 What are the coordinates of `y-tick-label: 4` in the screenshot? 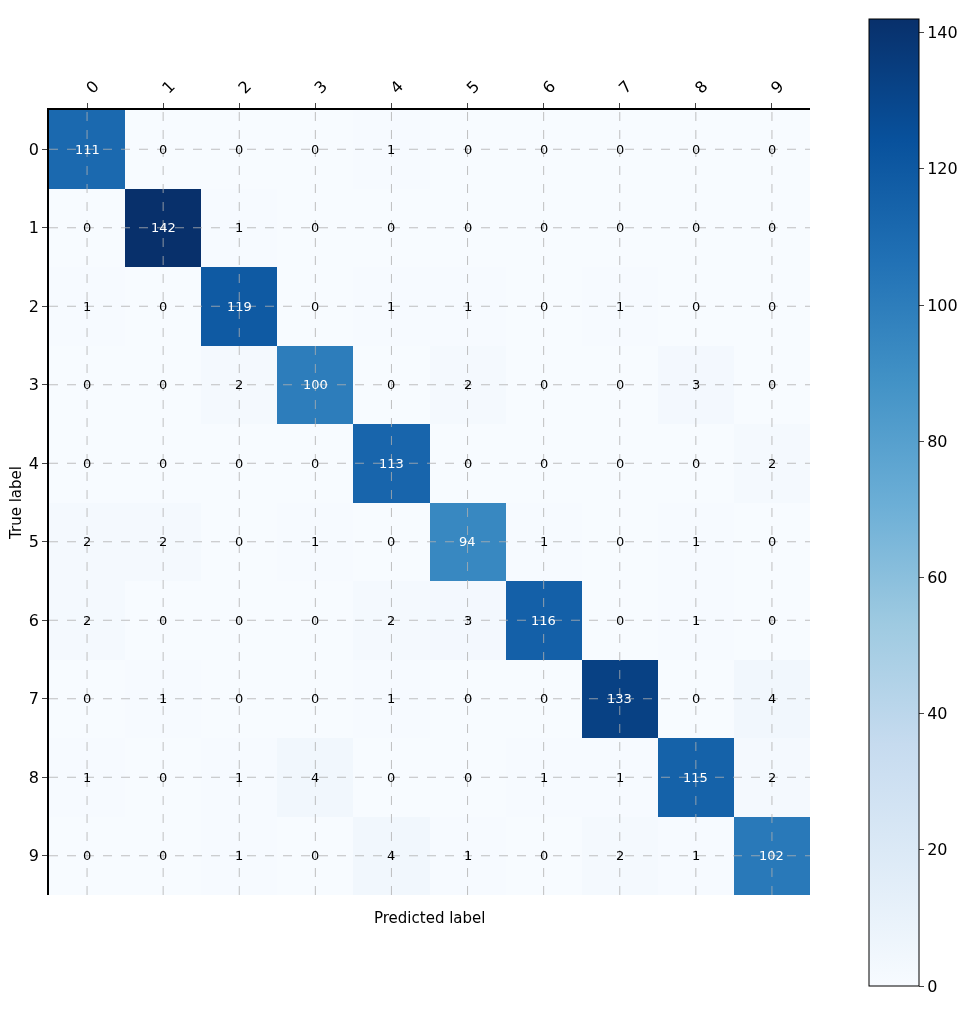 It's located at (34, 463).